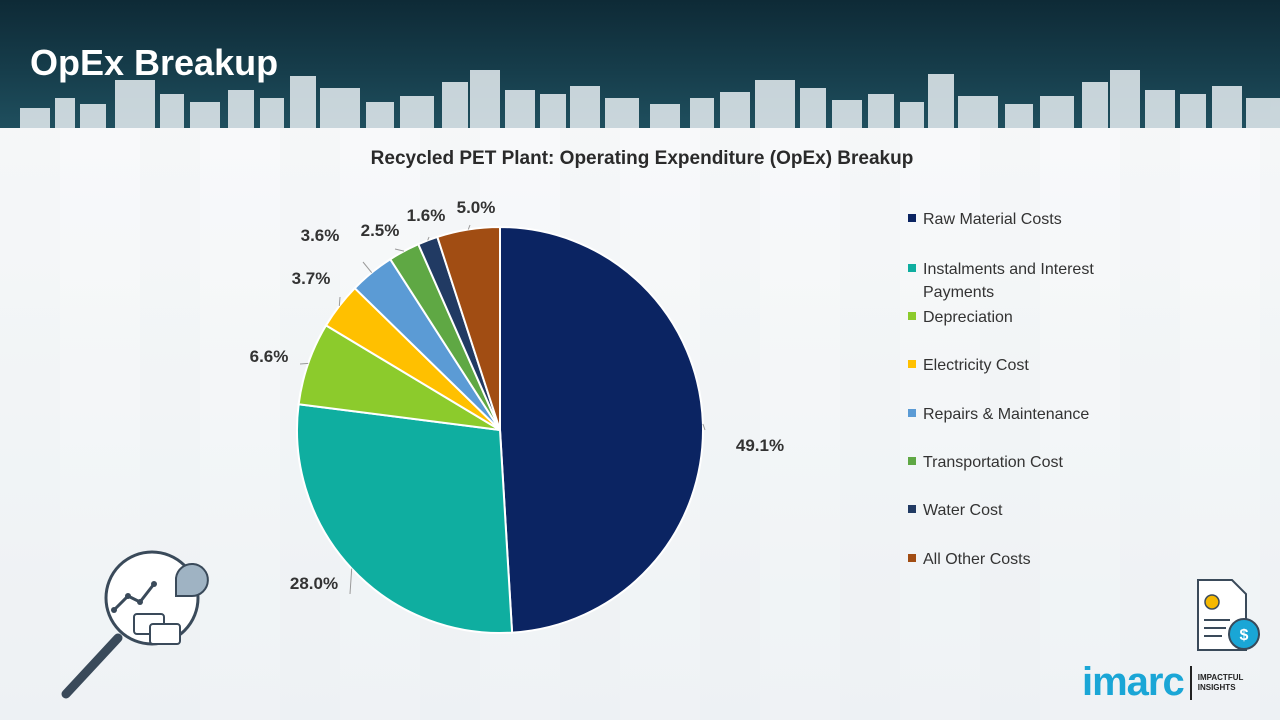  What do you see at coordinates (269, 356) in the screenshot?
I see `data-label-depreciation: 6.6%` at bounding box center [269, 356].